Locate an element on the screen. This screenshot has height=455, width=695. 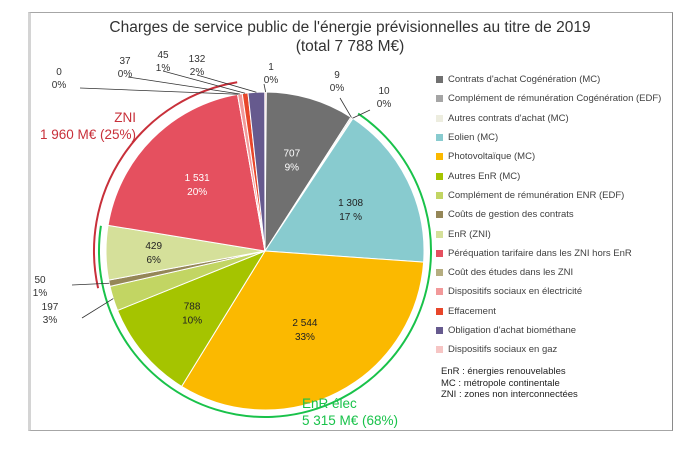
data-label-percent: 3% is located at coordinates (50, 320).